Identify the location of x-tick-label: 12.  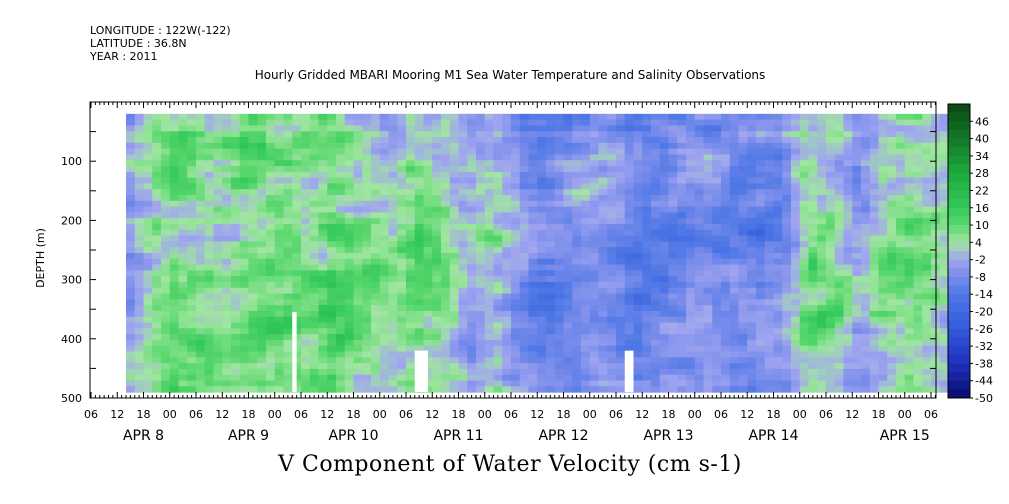
(117, 414).